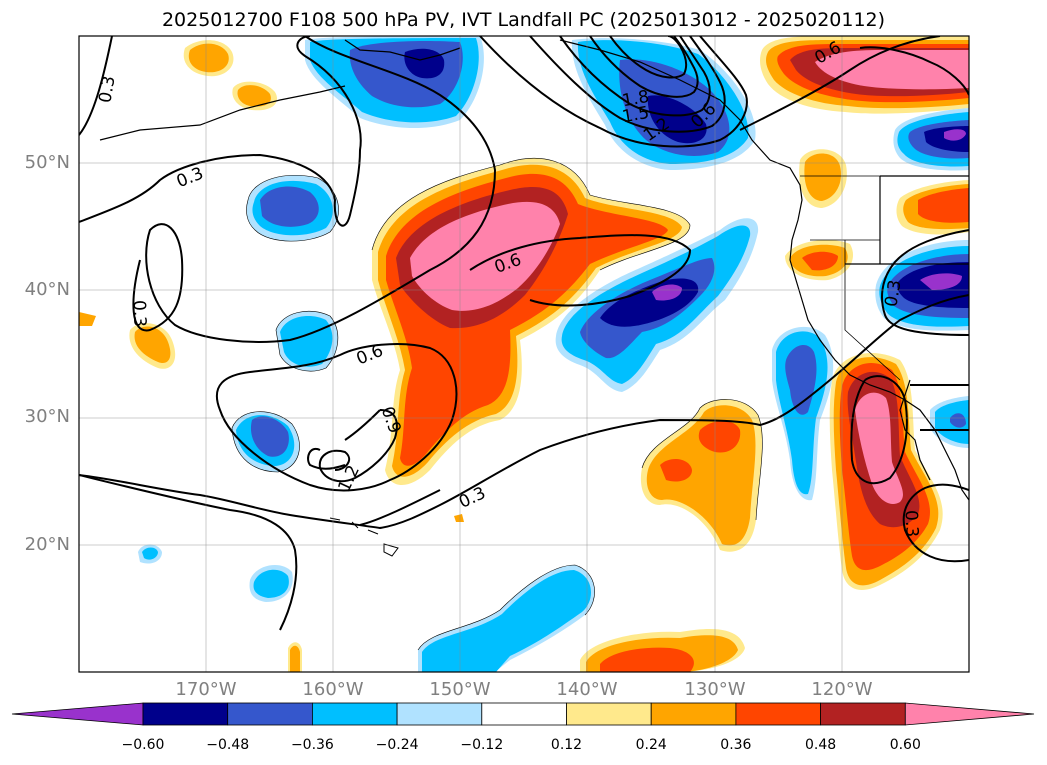 Image resolution: width=1047 pixels, height=765 pixels. I want to click on colorbar-tick: 0.60, so click(905, 745).